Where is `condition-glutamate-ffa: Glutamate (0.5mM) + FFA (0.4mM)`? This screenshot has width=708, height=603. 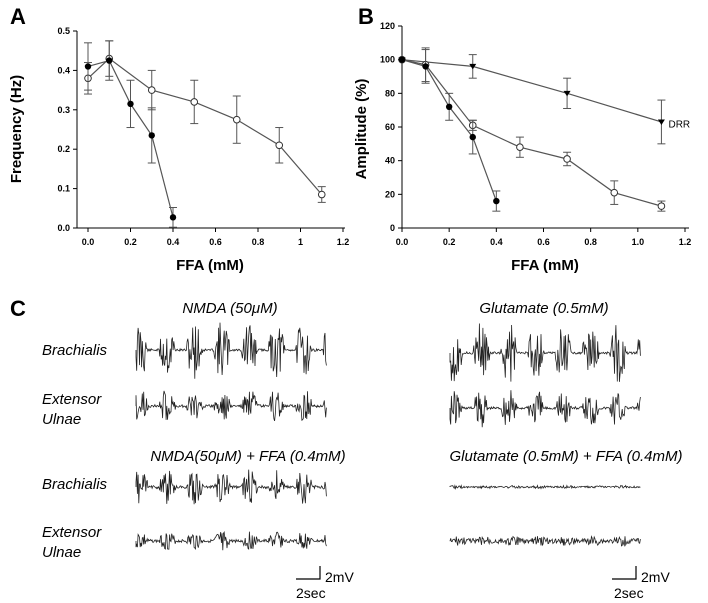 condition-glutamate-ffa: Glutamate (0.5mM) + FFA (0.4mM) is located at coordinates (566, 456).